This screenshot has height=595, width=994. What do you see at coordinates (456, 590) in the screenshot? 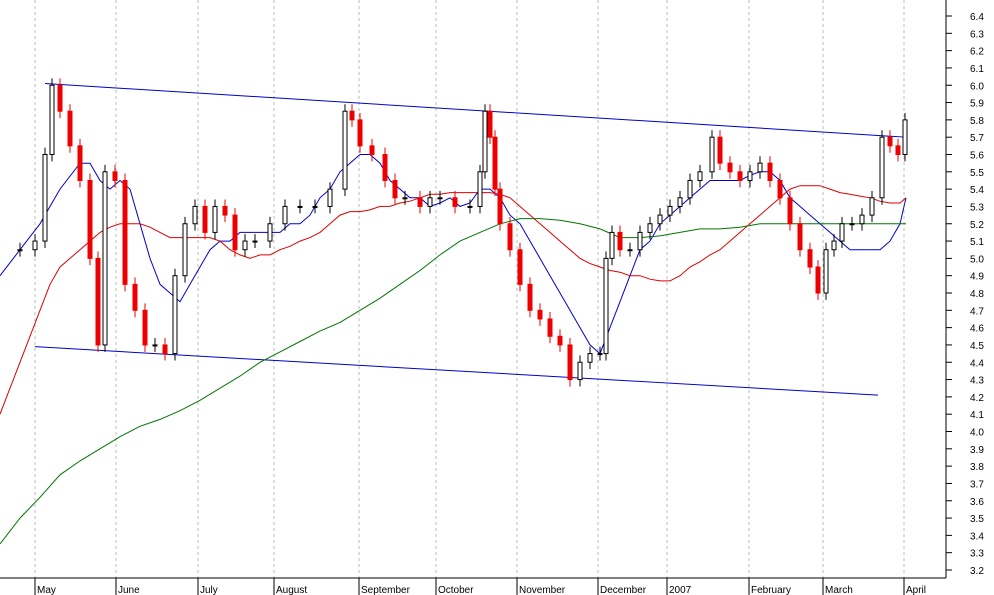
I see `x-tick-label: October` at bounding box center [456, 590].